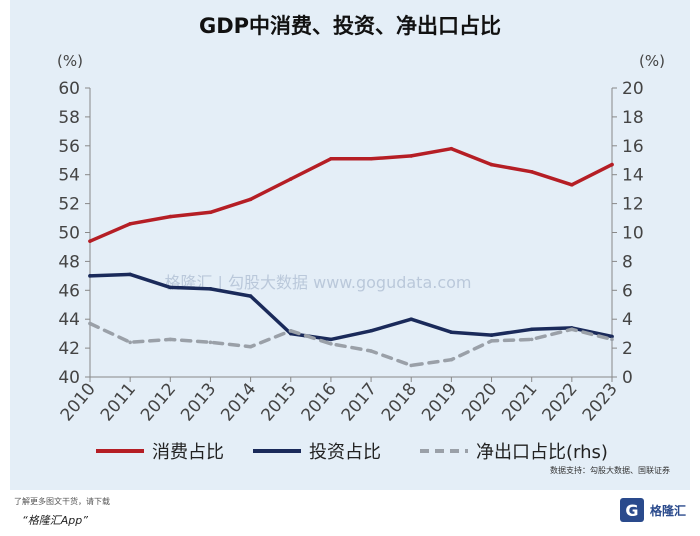 This screenshot has width=700, height=536. Describe the element at coordinates (519, 402) in the screenshot. I see `x-tick-label: 2021` at that location.